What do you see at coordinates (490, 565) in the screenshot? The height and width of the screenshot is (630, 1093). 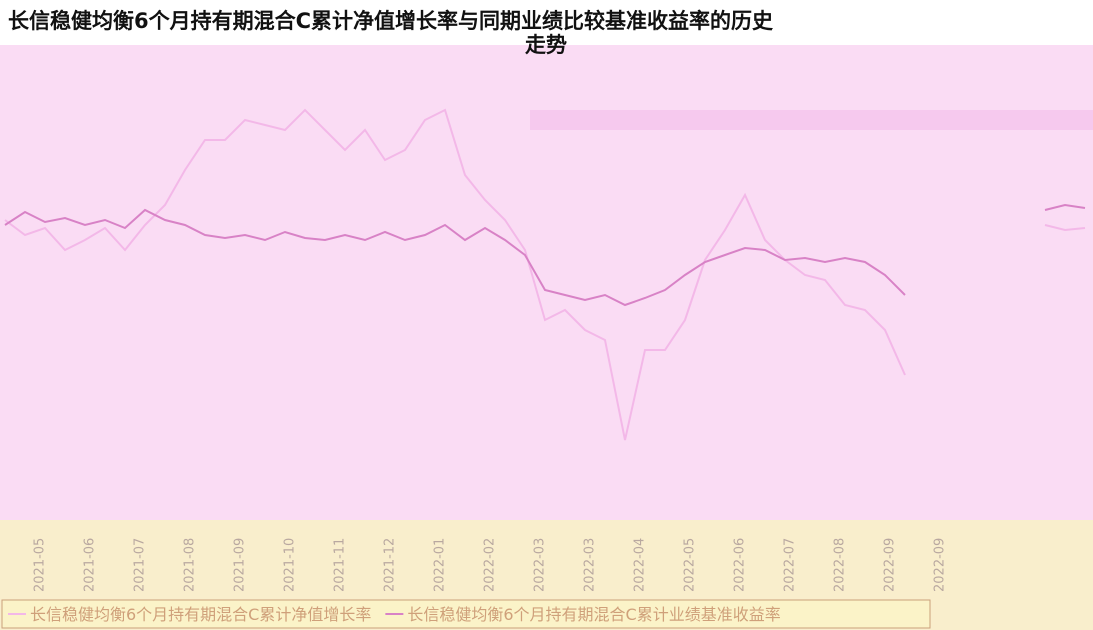 I see `x-tick-label: 2022-02` at bounding box center [490, 565].